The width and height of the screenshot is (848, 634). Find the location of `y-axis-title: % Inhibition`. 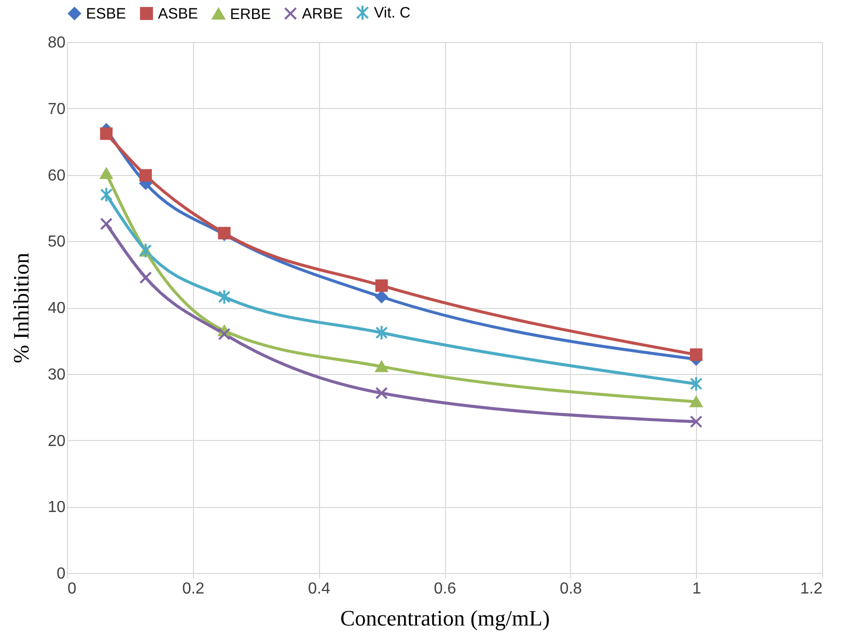

y-axis-title: % Inhibition is located at coordinates (21, 308).